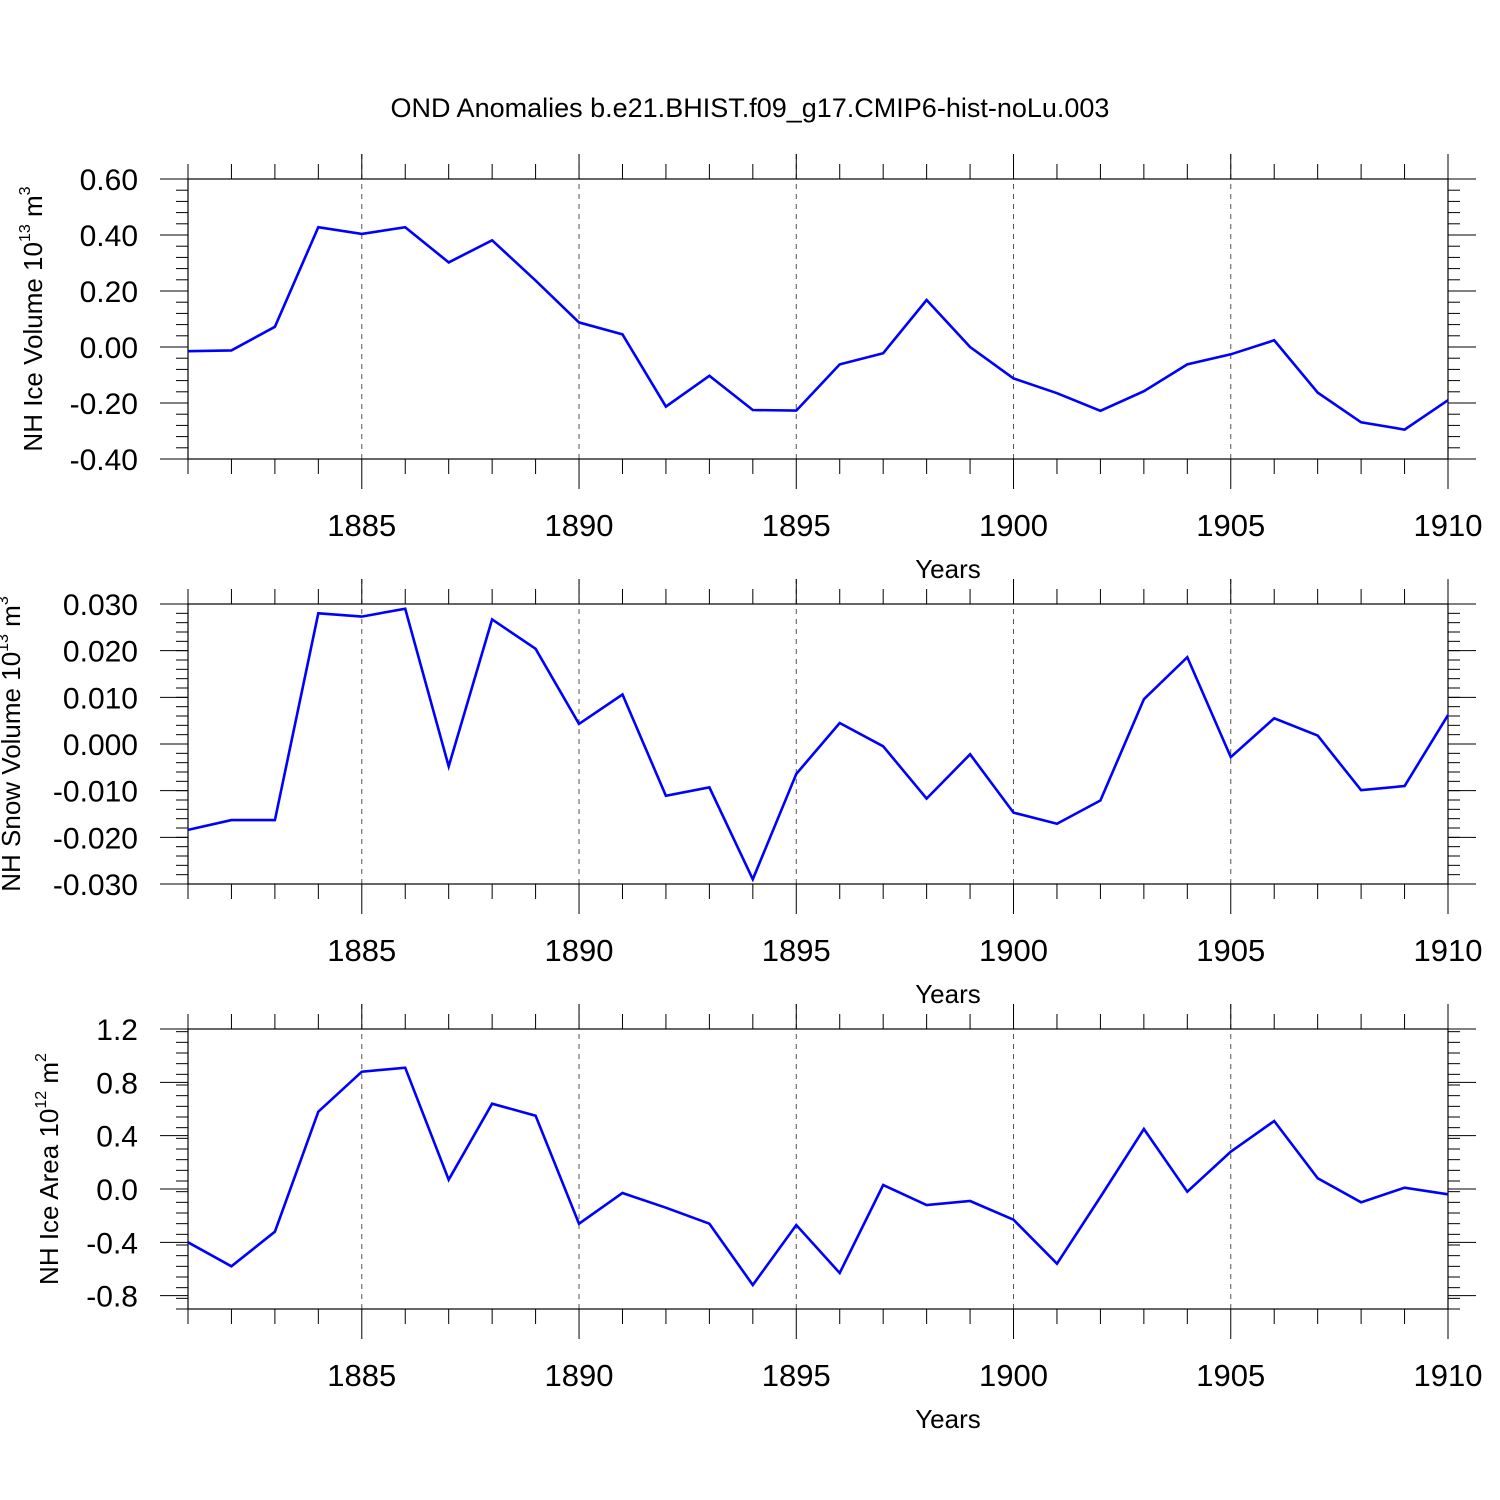 This screenshot has width=1500, height=1500. Describe the element at coordinates (95, 885) in the screenshot. I see `y-tick-label: -0.030` at that location.